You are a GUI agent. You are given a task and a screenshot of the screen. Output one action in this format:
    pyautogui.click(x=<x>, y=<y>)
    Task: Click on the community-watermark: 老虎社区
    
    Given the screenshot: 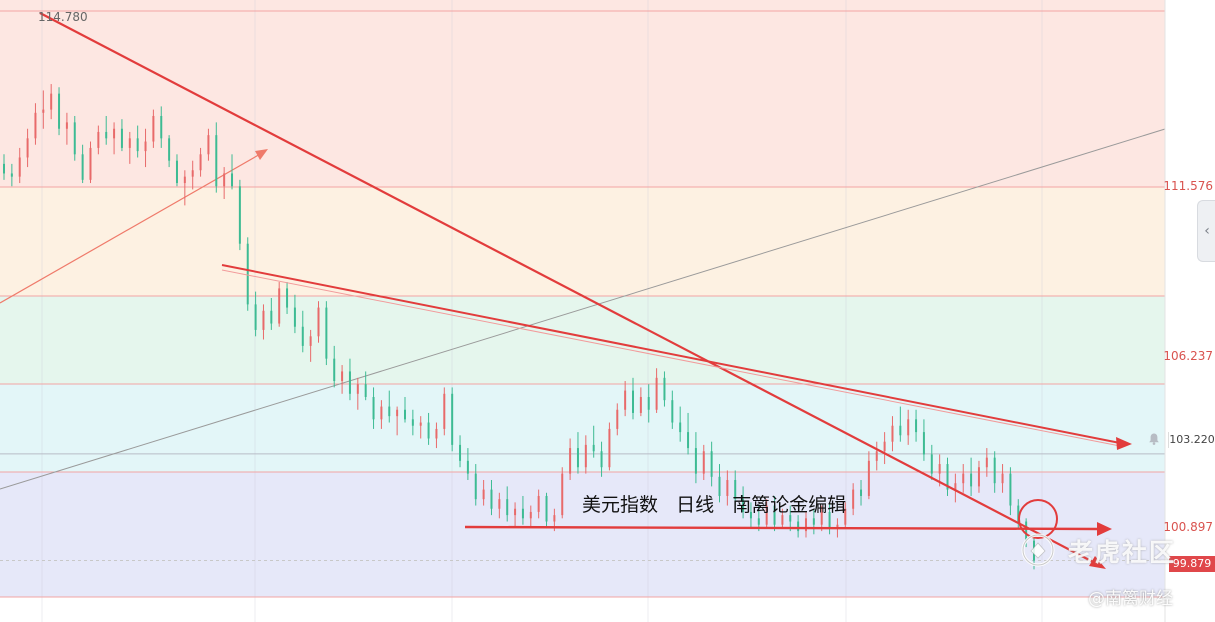 What is the action you would take?
    pyautogui.click(x=1122, y=552)
    